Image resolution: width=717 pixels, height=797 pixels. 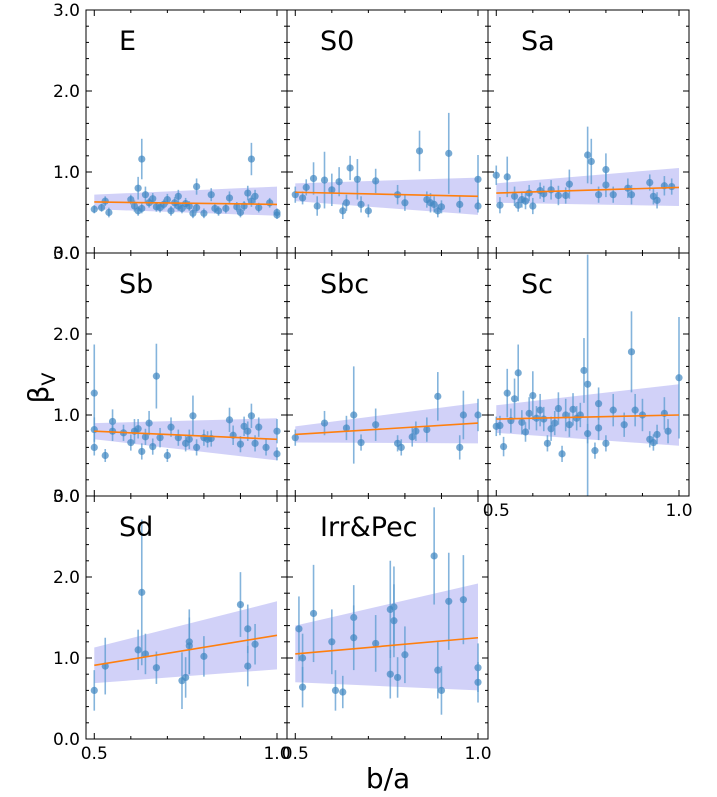 What do you see at coordinates (387, 131) in the screenshot?
I see `panel-1: S0` at bounding box center [387, 131].